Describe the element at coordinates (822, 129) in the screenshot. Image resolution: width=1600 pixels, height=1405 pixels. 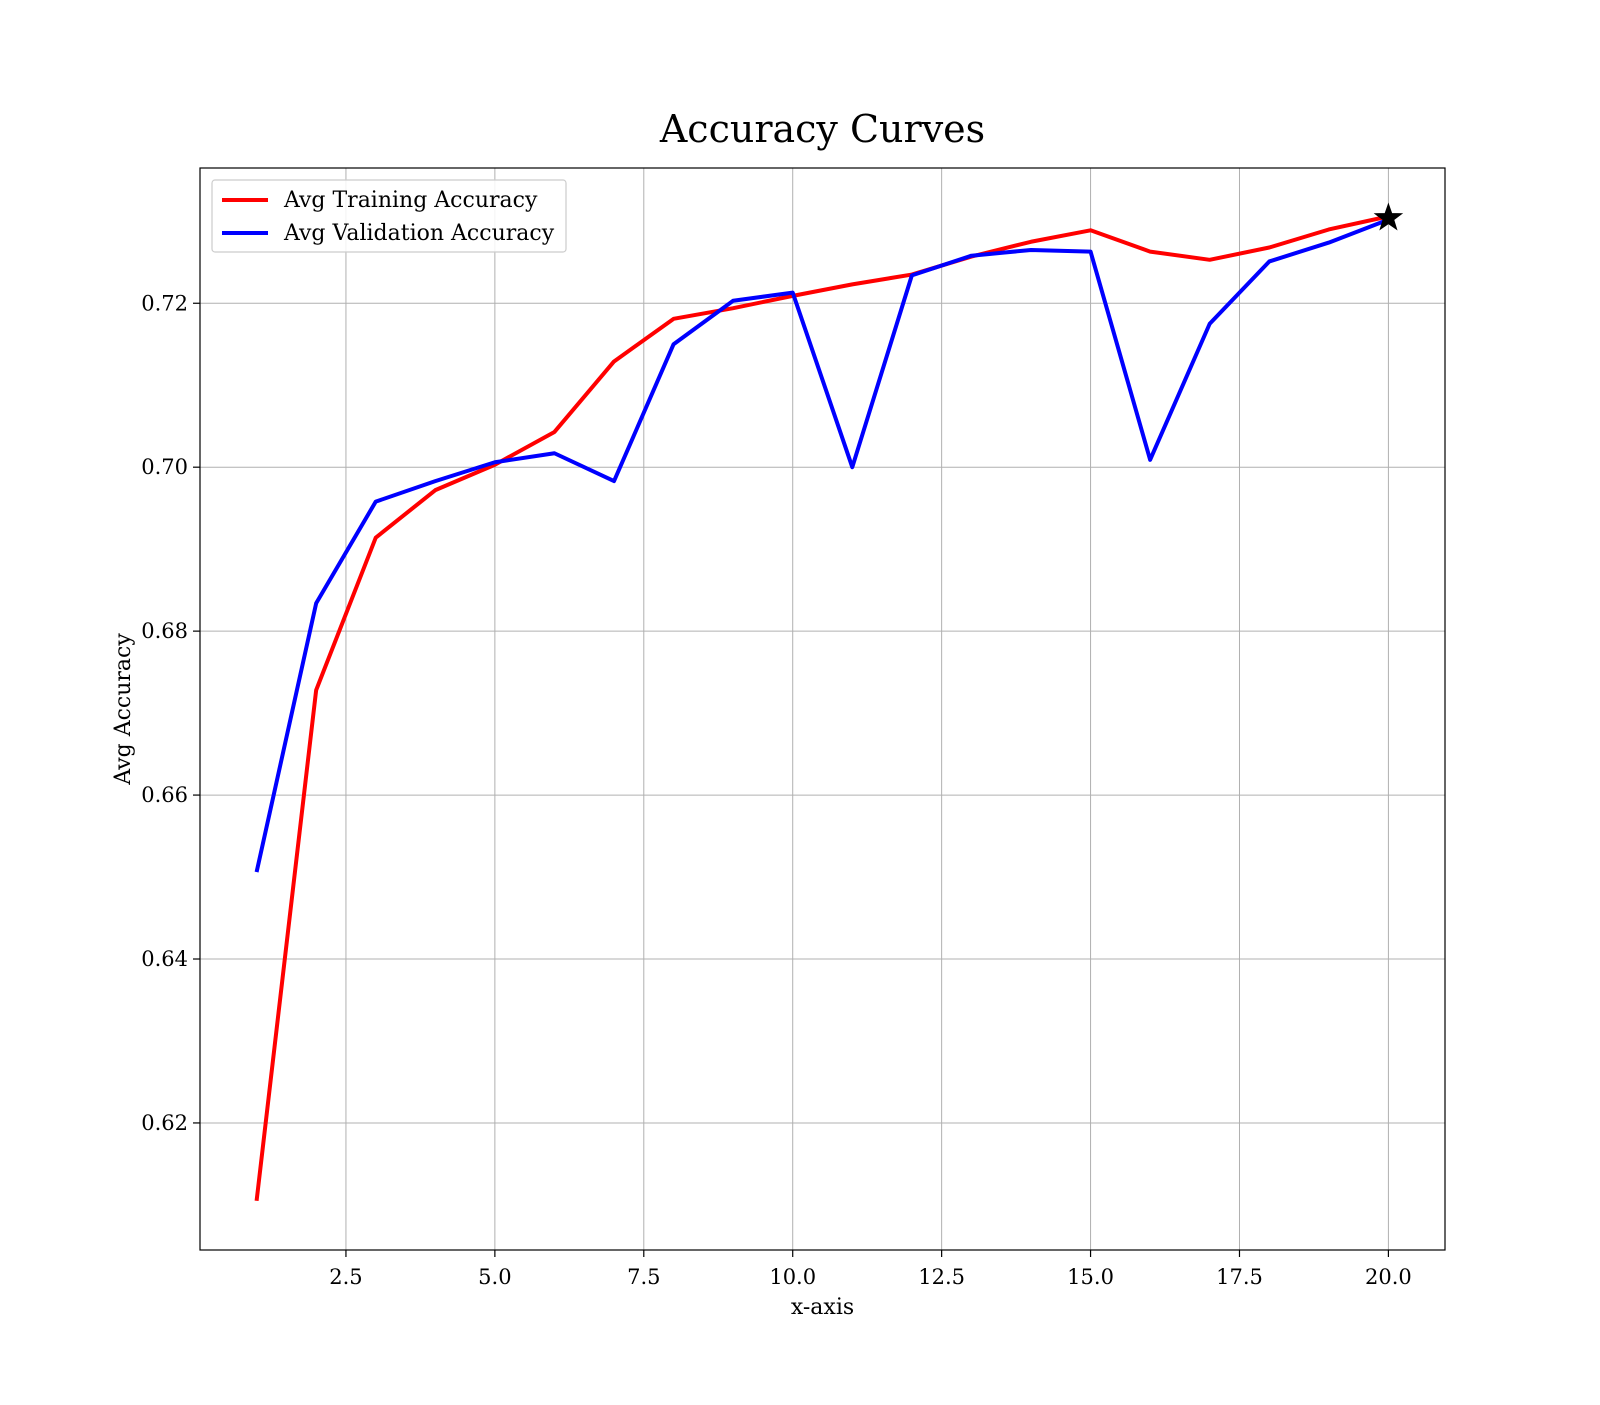
I see `chart-title: Accuracy Curves` at that location.